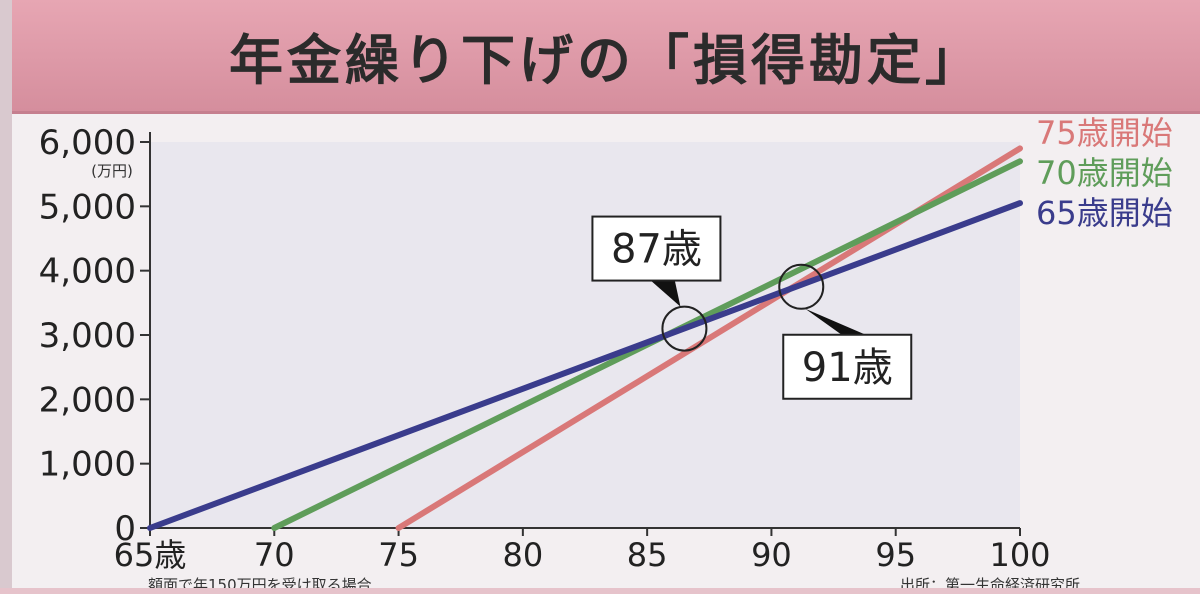 The width and height of the screenshot is (1200, 594). What do you see at coordinates (600, 591) in the screenshot?
I see `bottom-strip` at bounding box center [600, 591].